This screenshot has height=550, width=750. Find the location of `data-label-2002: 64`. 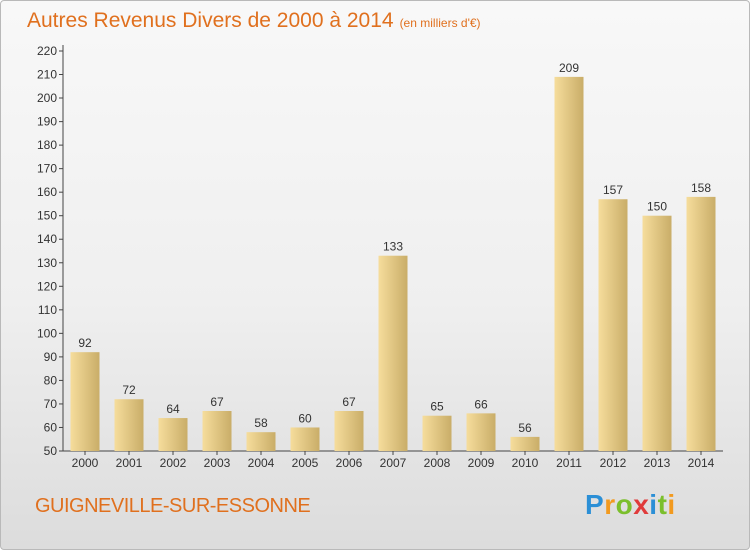

data-label-2002: 64 is located at coordinates (173, 409).